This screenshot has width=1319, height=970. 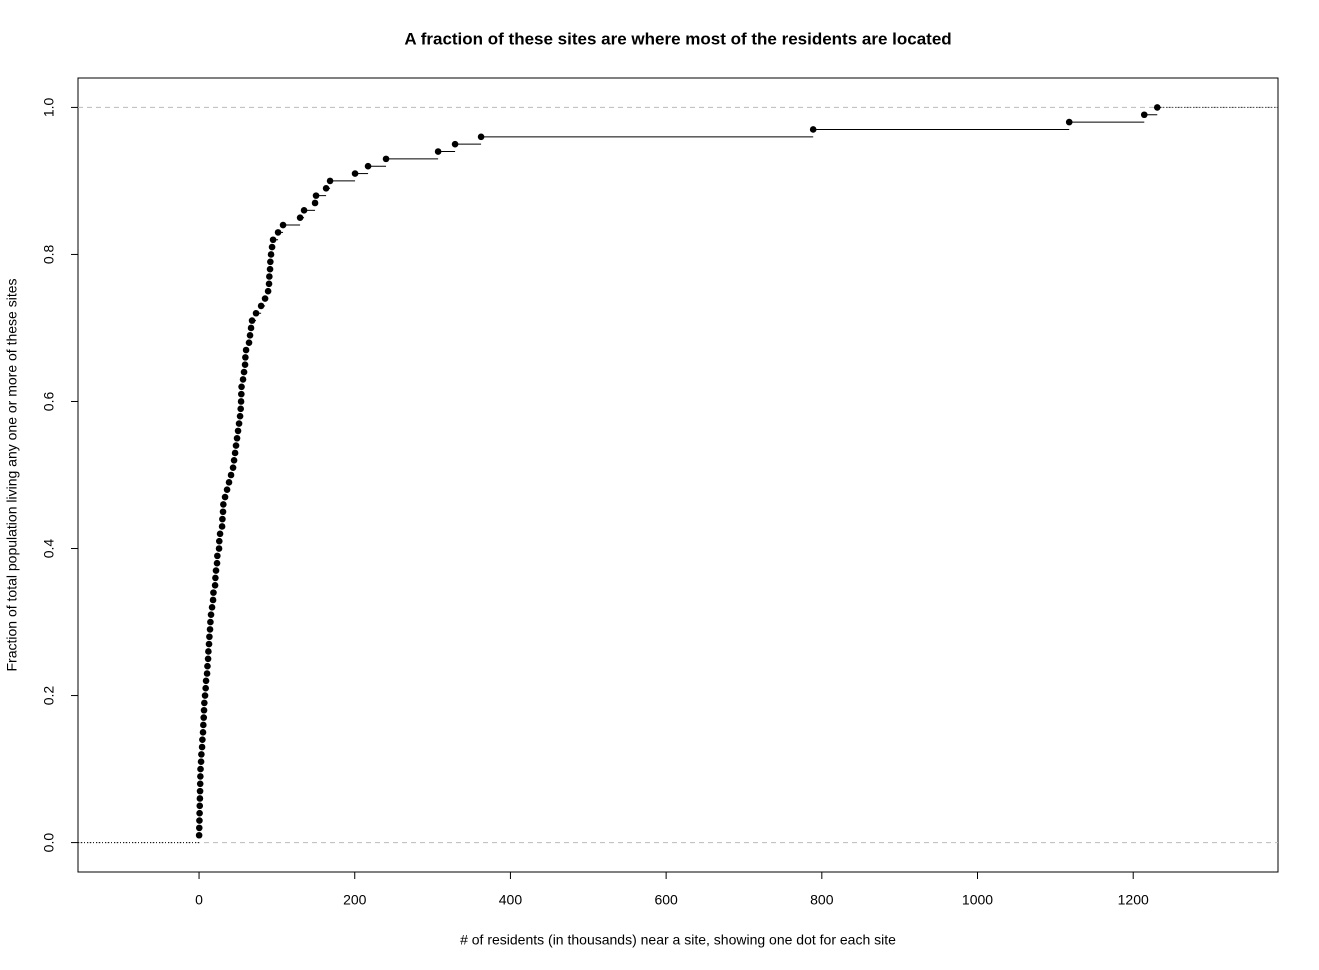 What do you see at coordinates (1133, 900) in the screenshot?
I see `x-tick-label: 1200` at bounding box center [1133, 900].